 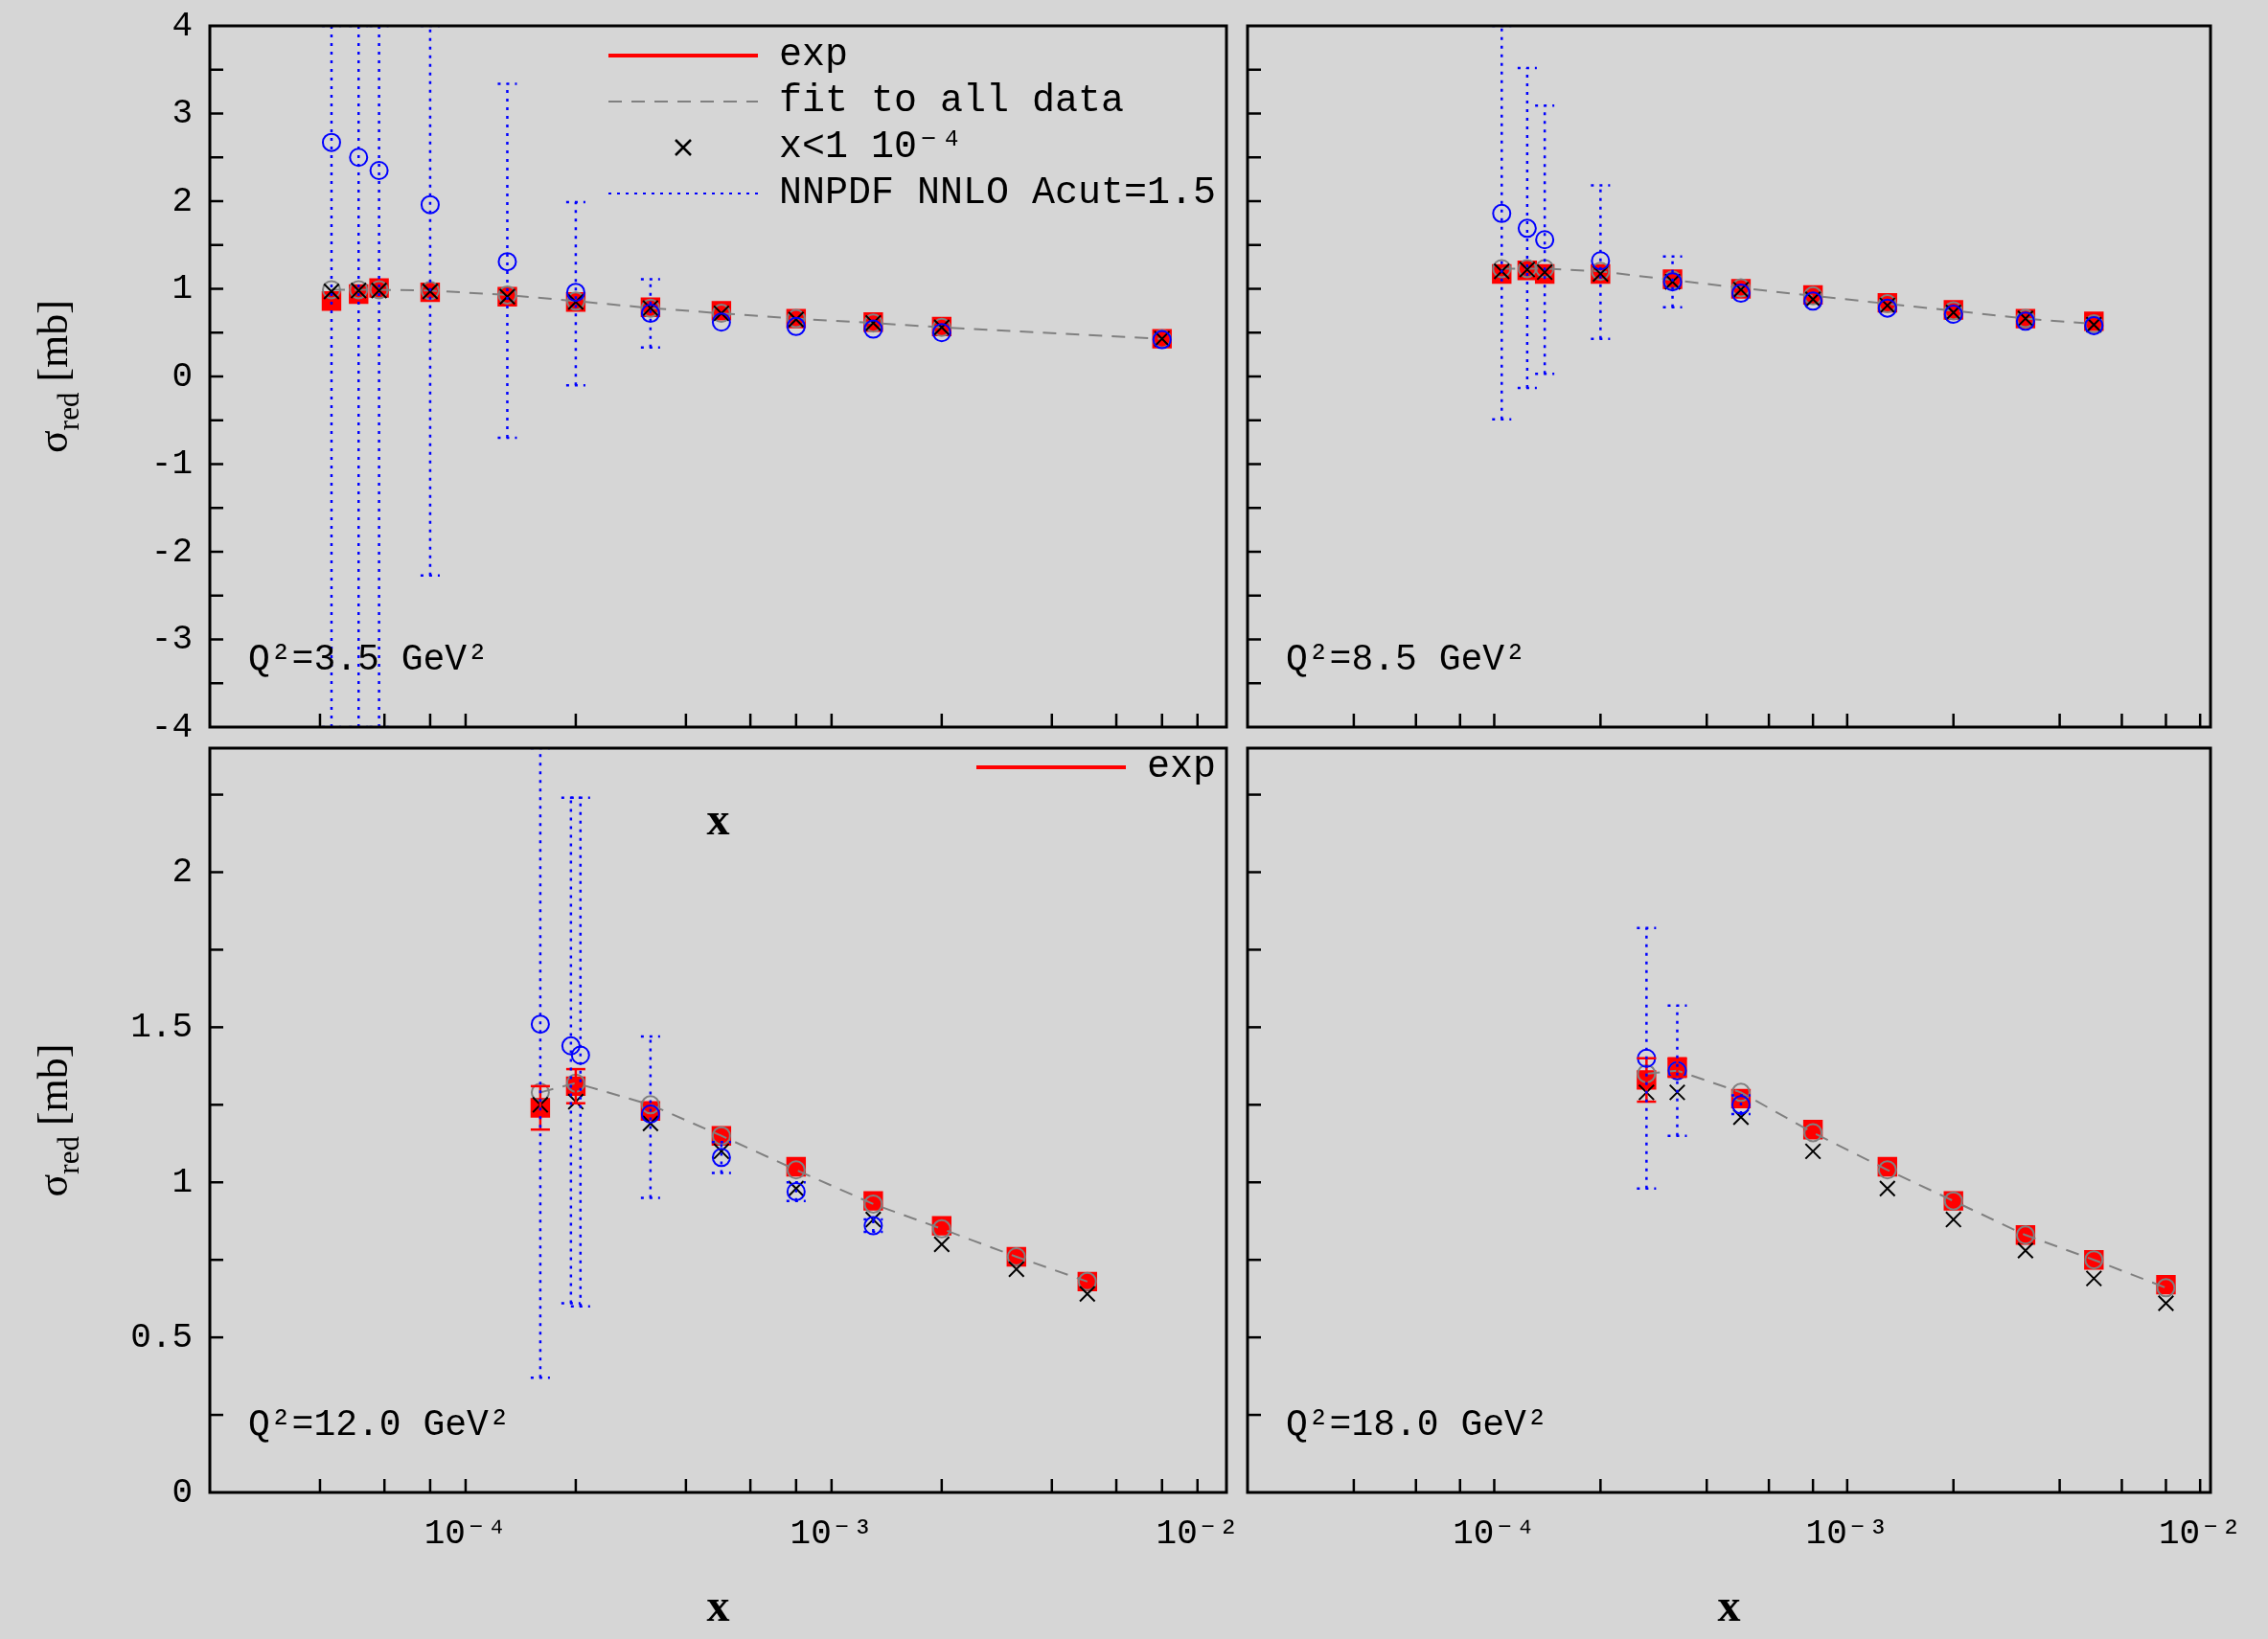 I want to click on annotation: Q²=18.0 GeV², so click(x=1417, y=1425).